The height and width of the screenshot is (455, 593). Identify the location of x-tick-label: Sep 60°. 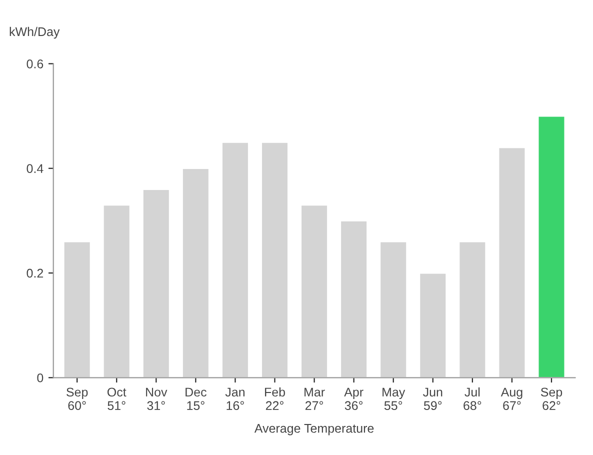
(77, 399).